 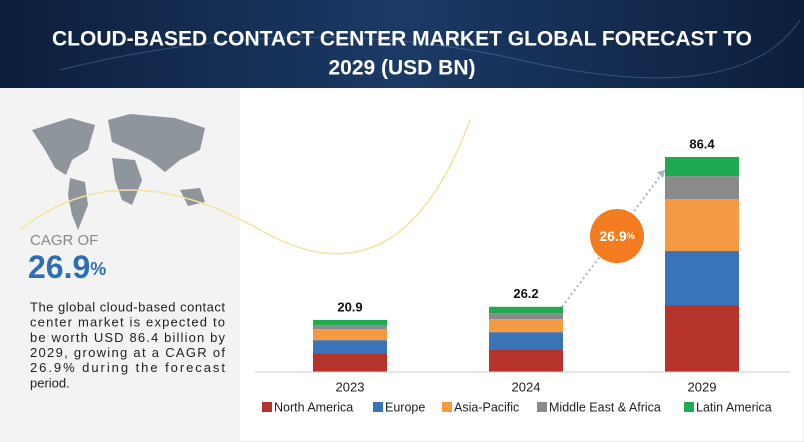 What do you see at coordinates (605, 407) in the screenshot?
I see `legend-label: Middle East & Africa` at bounding box center [605, 407].